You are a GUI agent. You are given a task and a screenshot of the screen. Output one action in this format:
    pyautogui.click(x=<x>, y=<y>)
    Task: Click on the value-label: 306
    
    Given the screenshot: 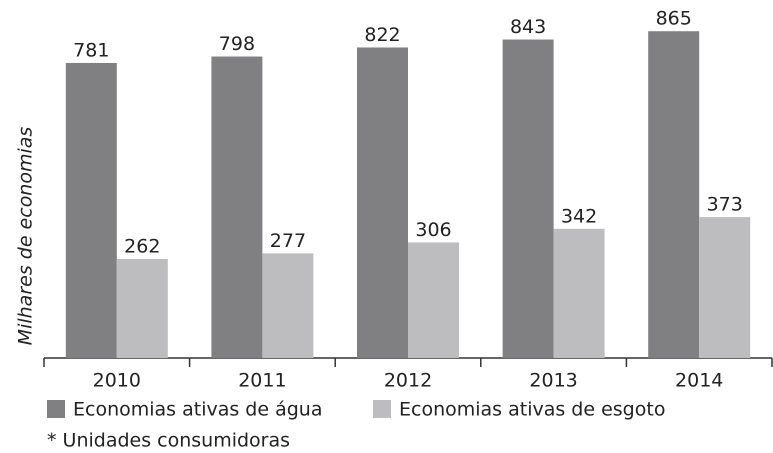 What is the action you would take?
    pyautogui.click(x=433, y=230)
    